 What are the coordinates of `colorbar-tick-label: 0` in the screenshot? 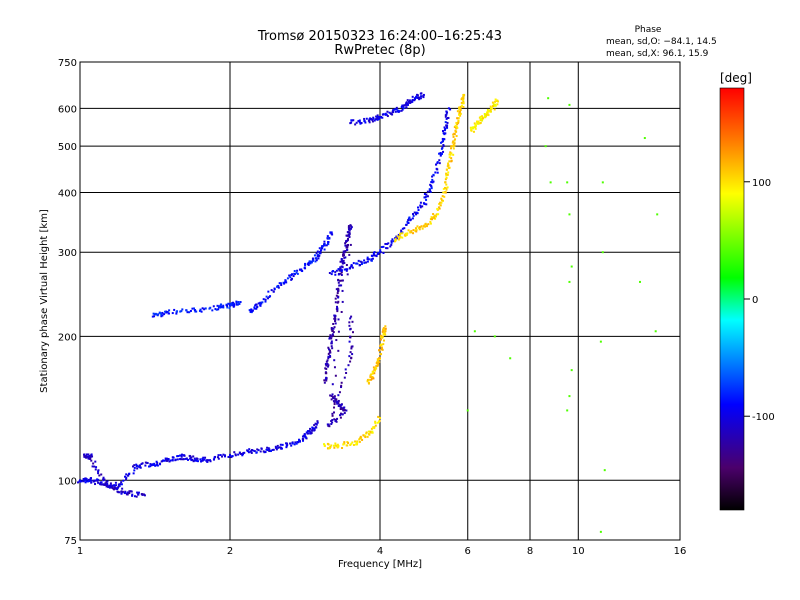 It's located at (755, 300).